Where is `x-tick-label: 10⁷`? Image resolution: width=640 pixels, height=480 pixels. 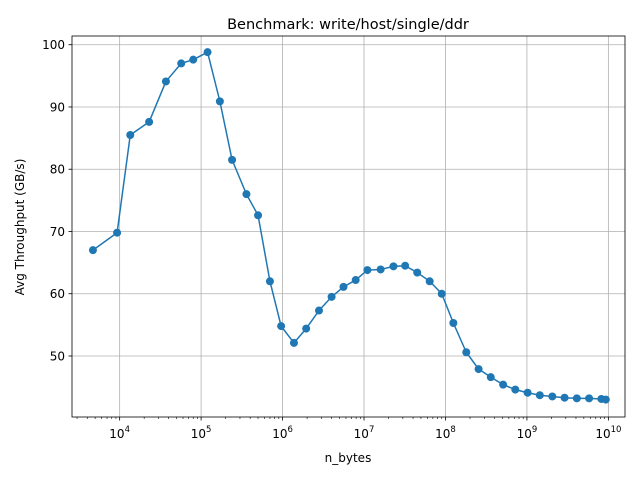 x-tick-label: 10⁷ is located at coordinates (364, 433).